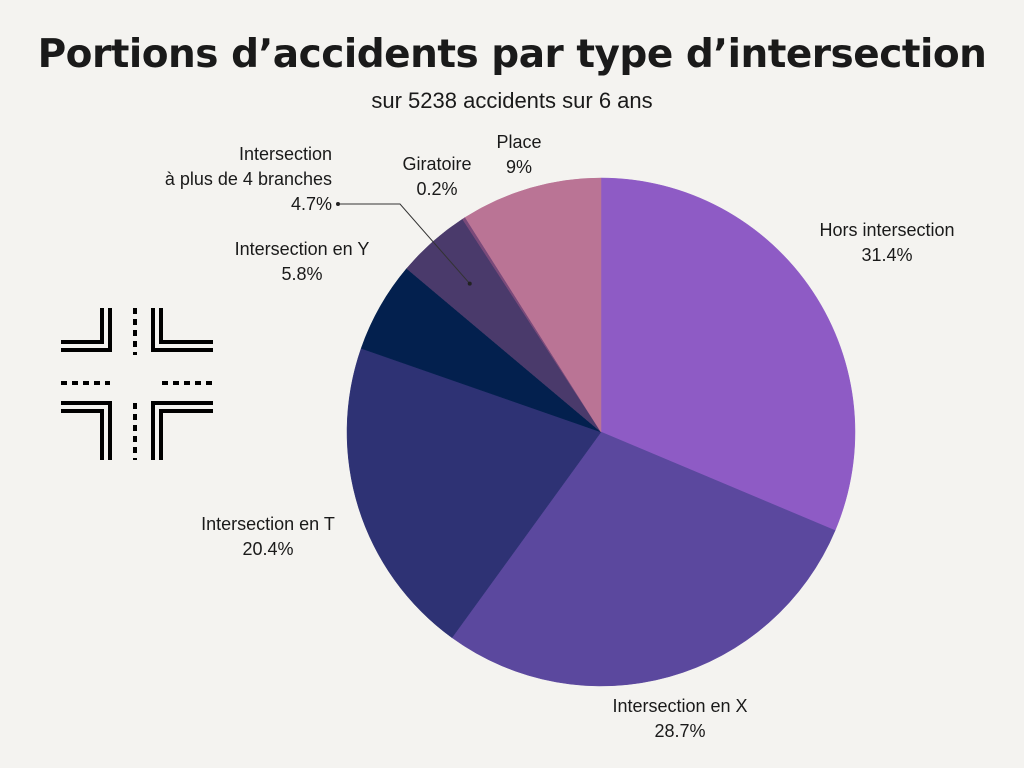 The height and width of the screenshot is (768, 1024). What do you see at coordinates (404, 243) in the screenshot?
I see `leader-line` at bounding box center [404, 243].